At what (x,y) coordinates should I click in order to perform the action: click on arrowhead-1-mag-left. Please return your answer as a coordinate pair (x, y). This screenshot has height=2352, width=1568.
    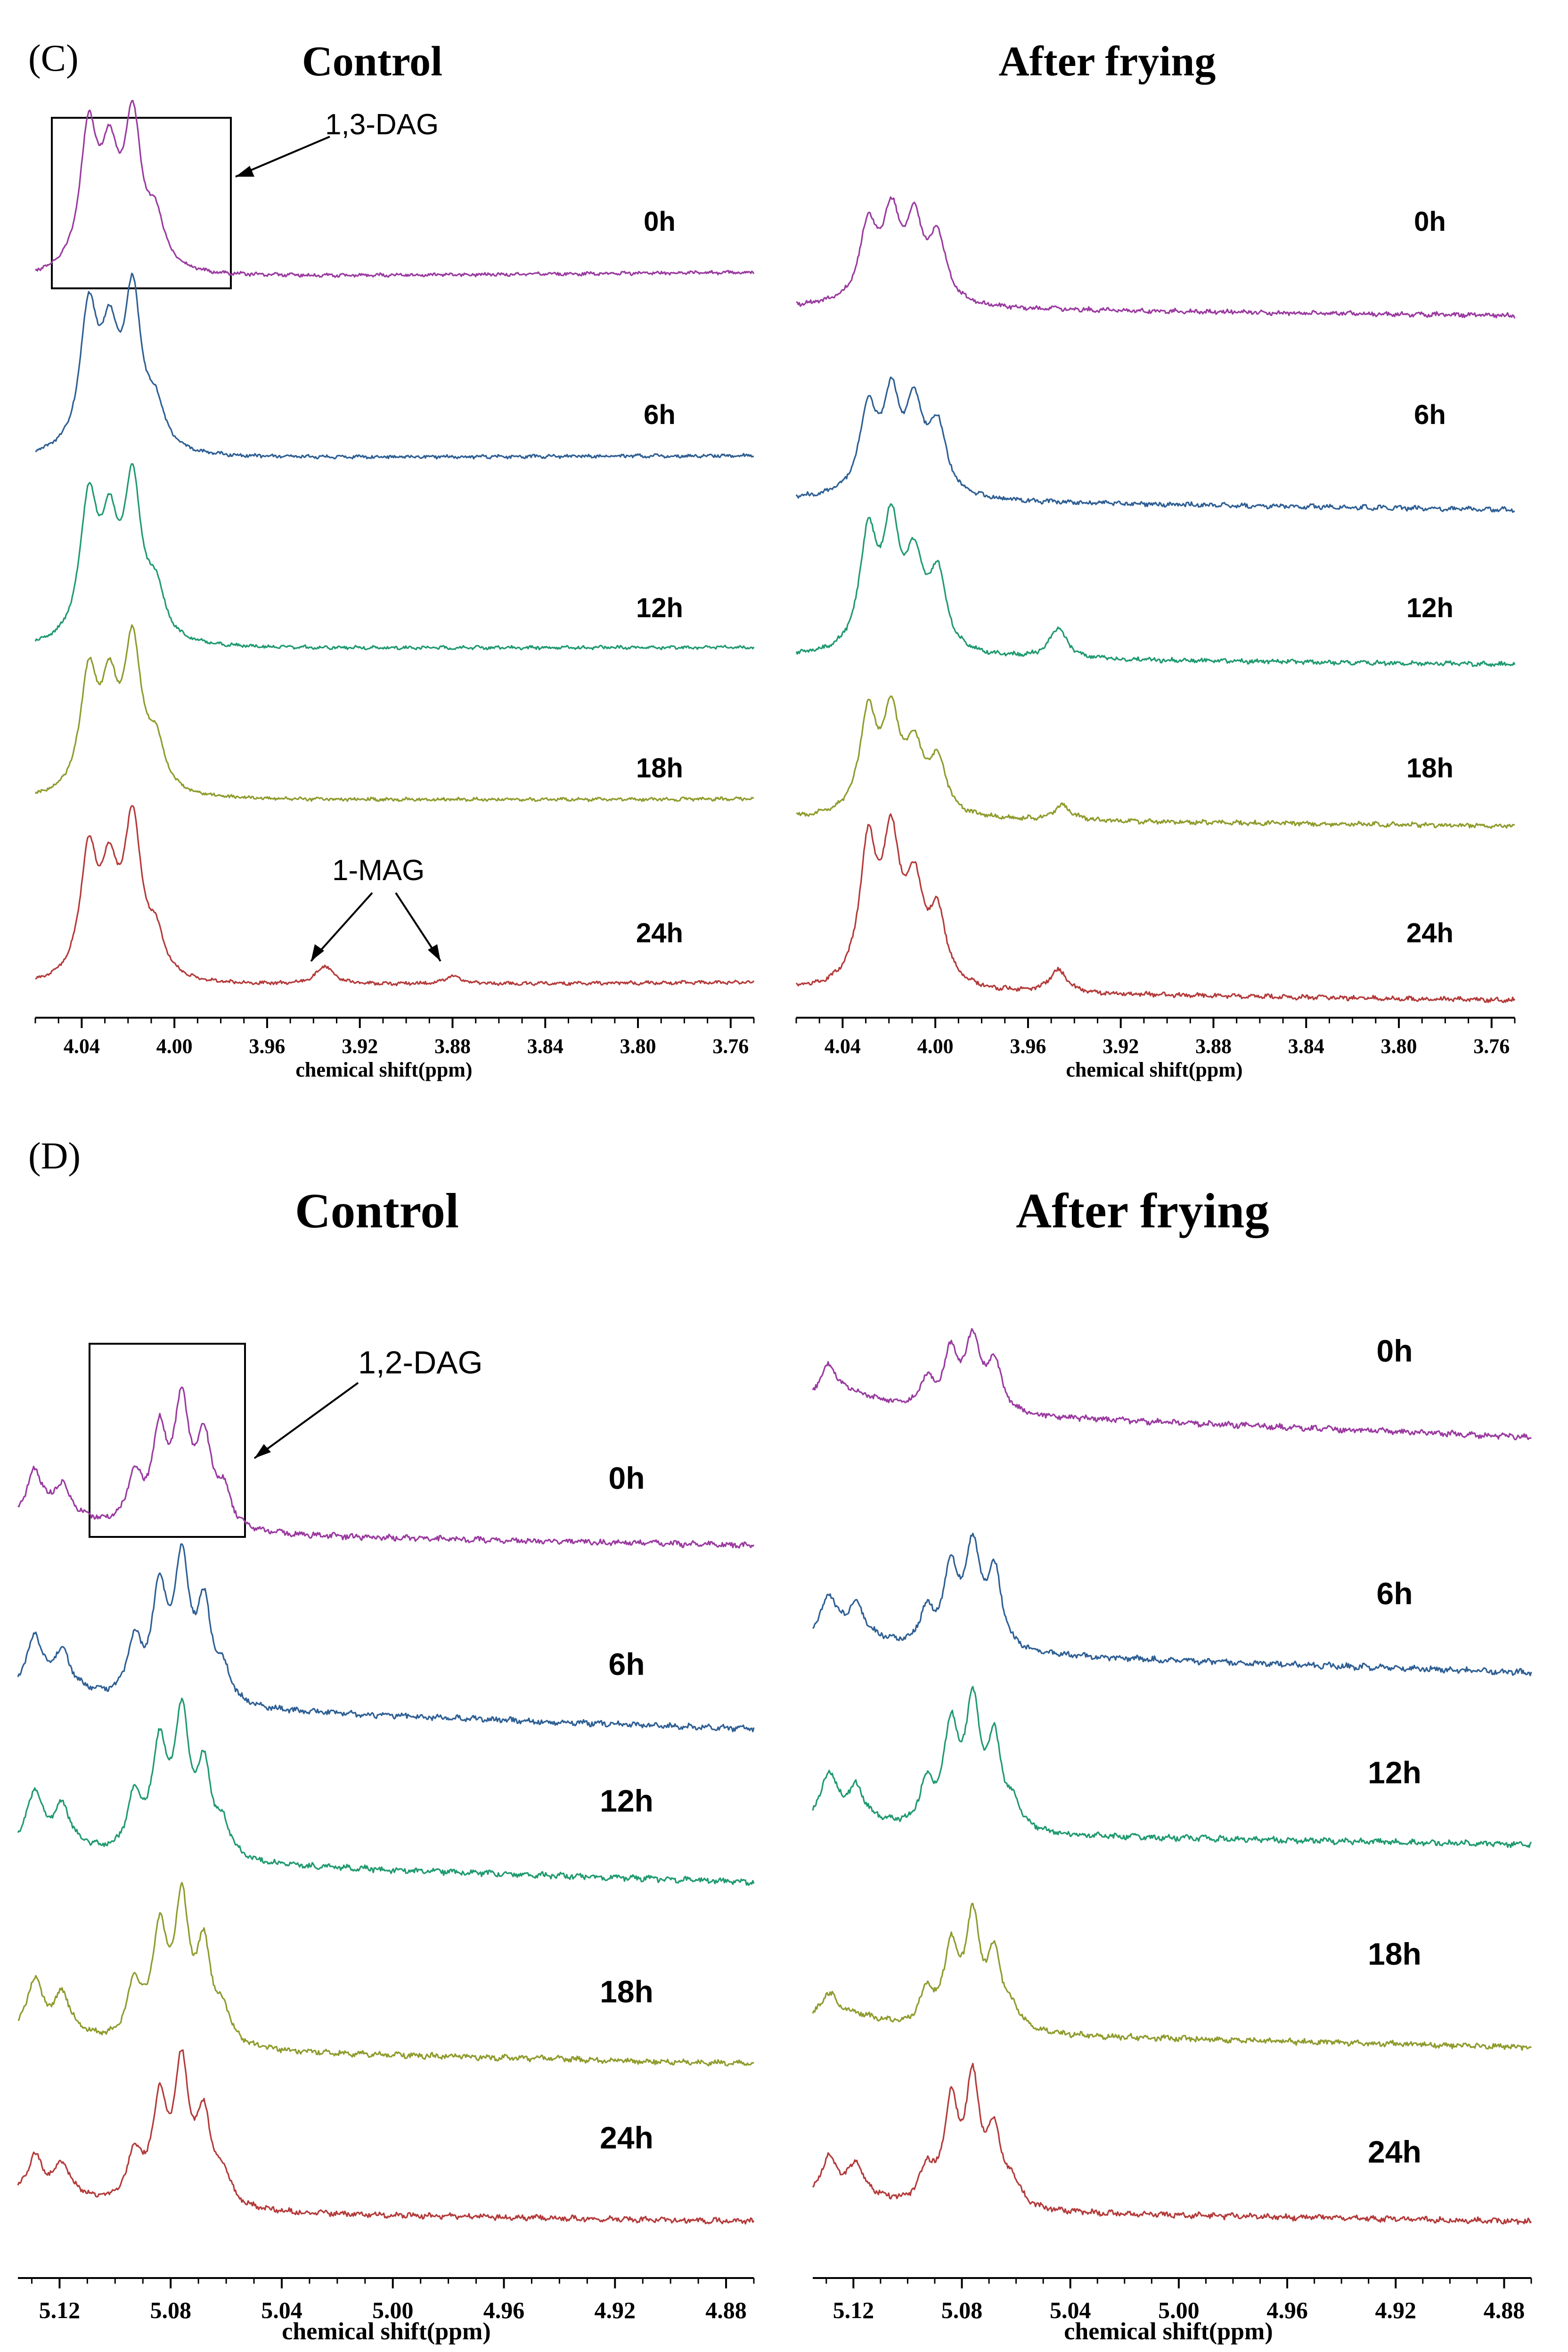
    Looking at the image, I should click on (317, 952).